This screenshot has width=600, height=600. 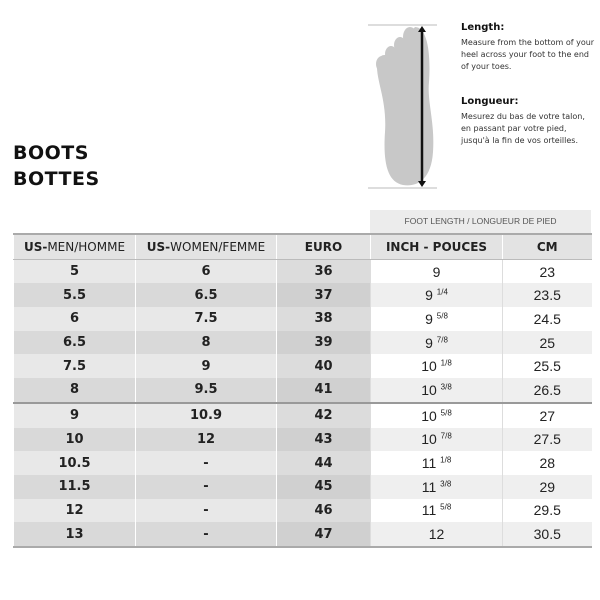 I want to click on us-men-cell: 8, so click(x=74, y=390).